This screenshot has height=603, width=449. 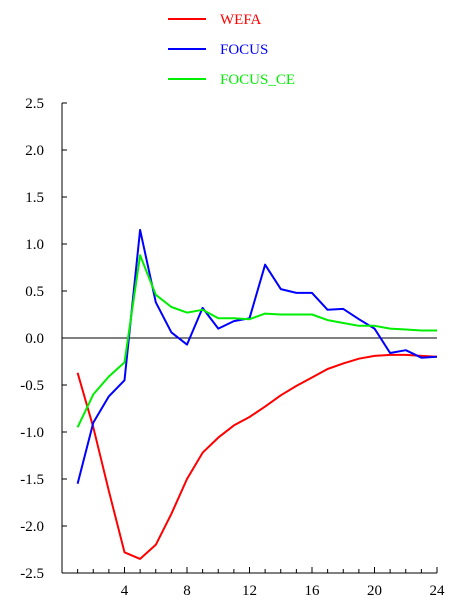 What do you see at coordinates (374, 591) in the screenshot?
I see `x-tick-label: 20` at bounding box center [374, 591].